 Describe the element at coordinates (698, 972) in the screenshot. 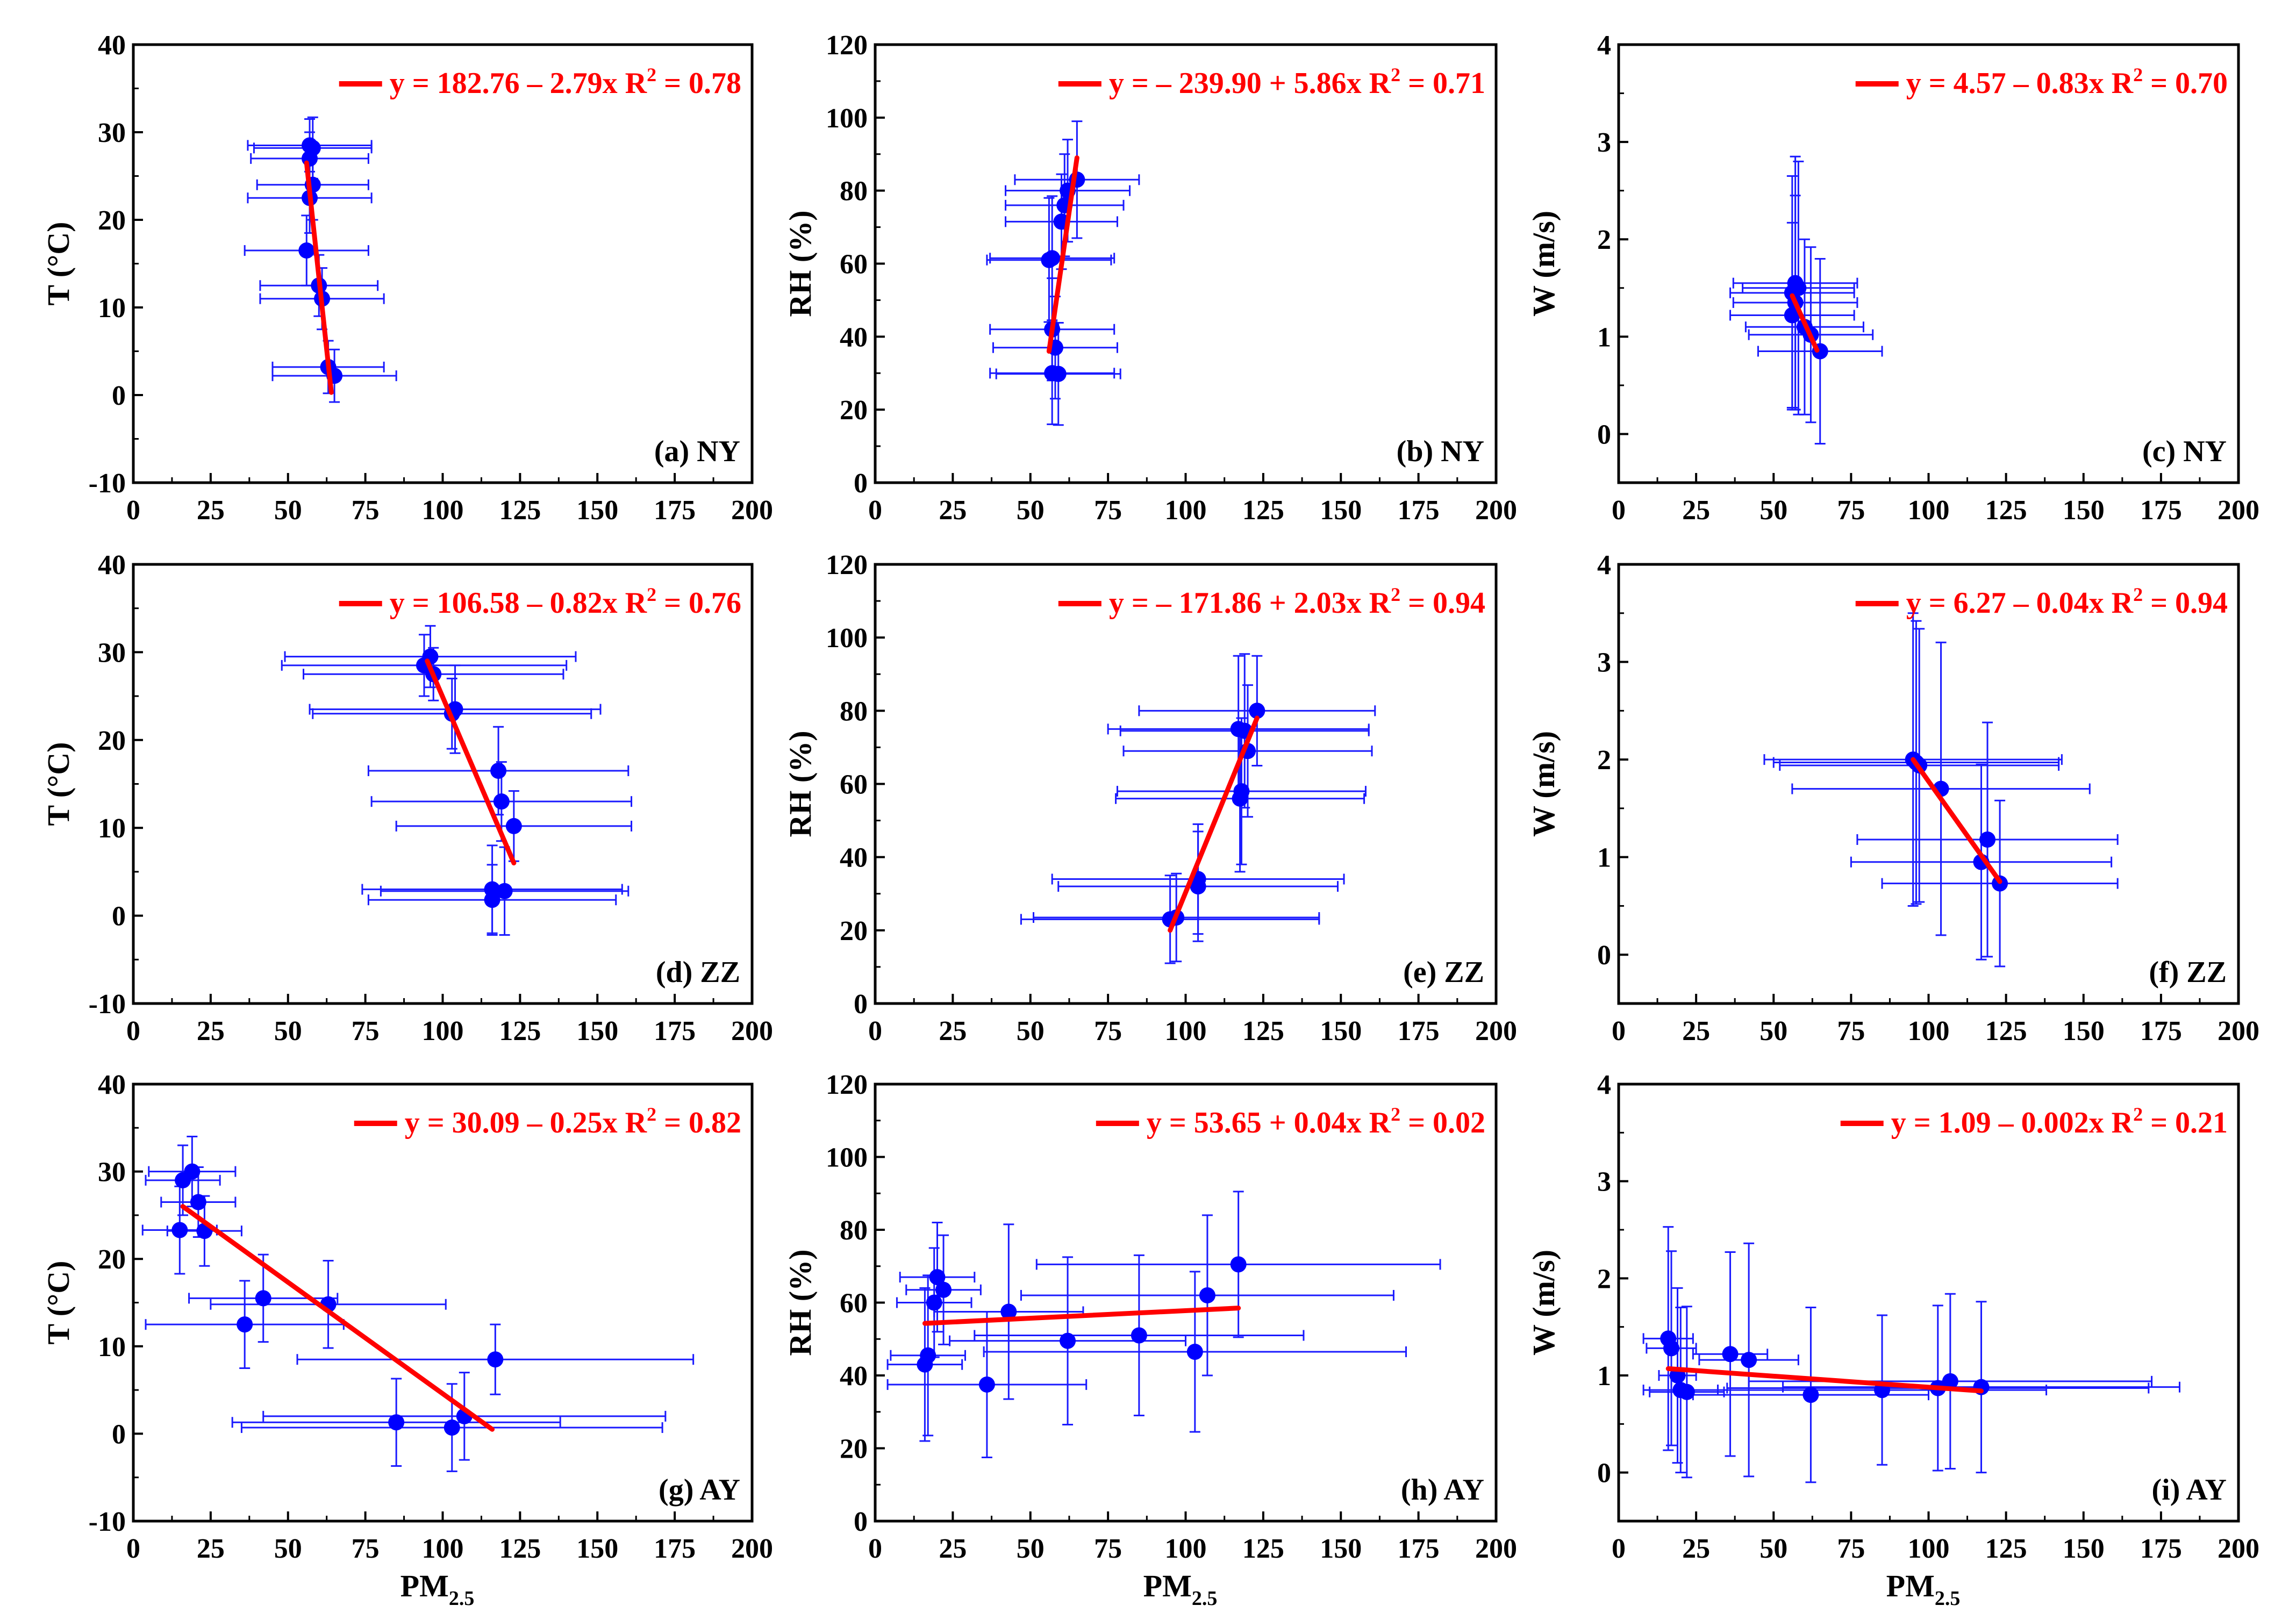

I see `panel-label: (d) ZZ` at that location.